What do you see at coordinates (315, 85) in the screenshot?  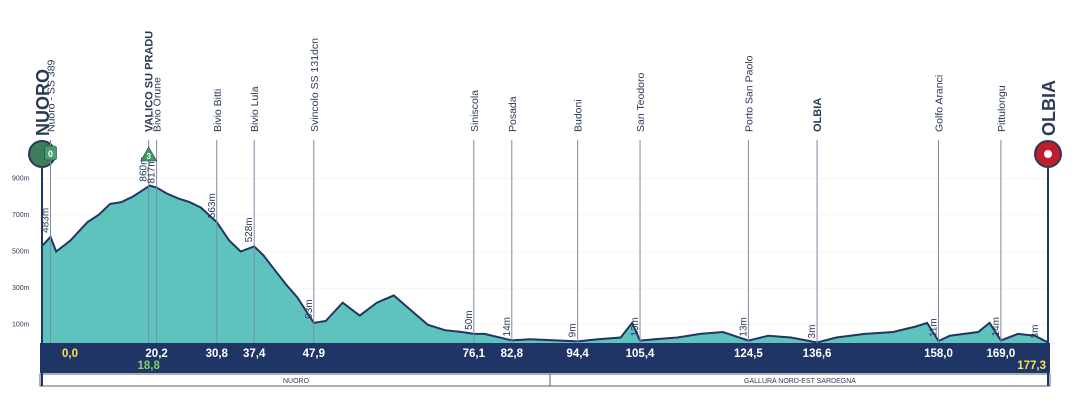 I see `waypoint-name: Svincolo SS 131dcn` at bounding box center [315, 85].